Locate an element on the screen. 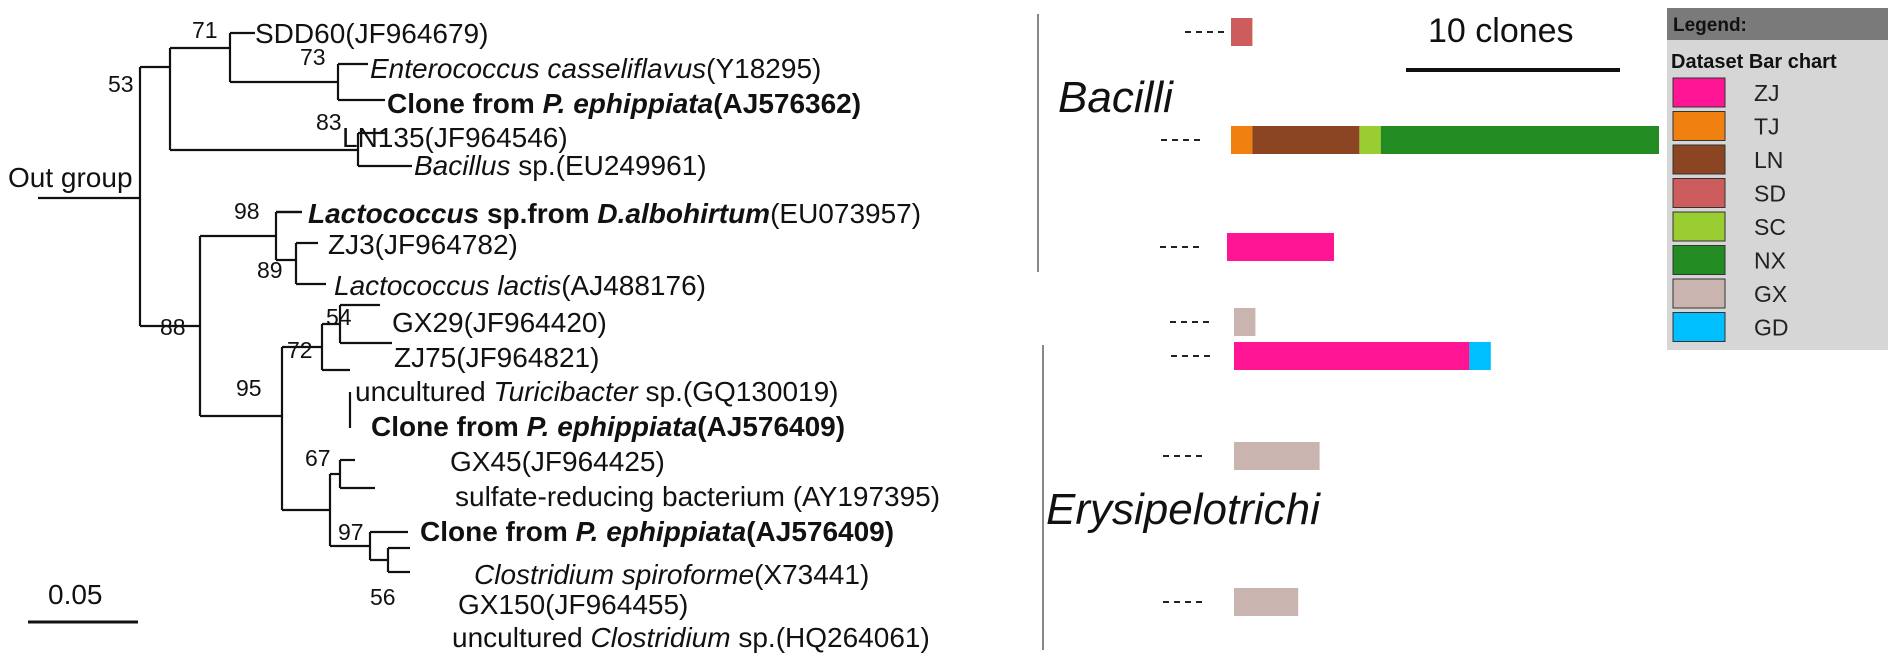 The width and height of the screenshot is (1892, 663). bootstrap-value: 67 is located at coordinates (318, 458).